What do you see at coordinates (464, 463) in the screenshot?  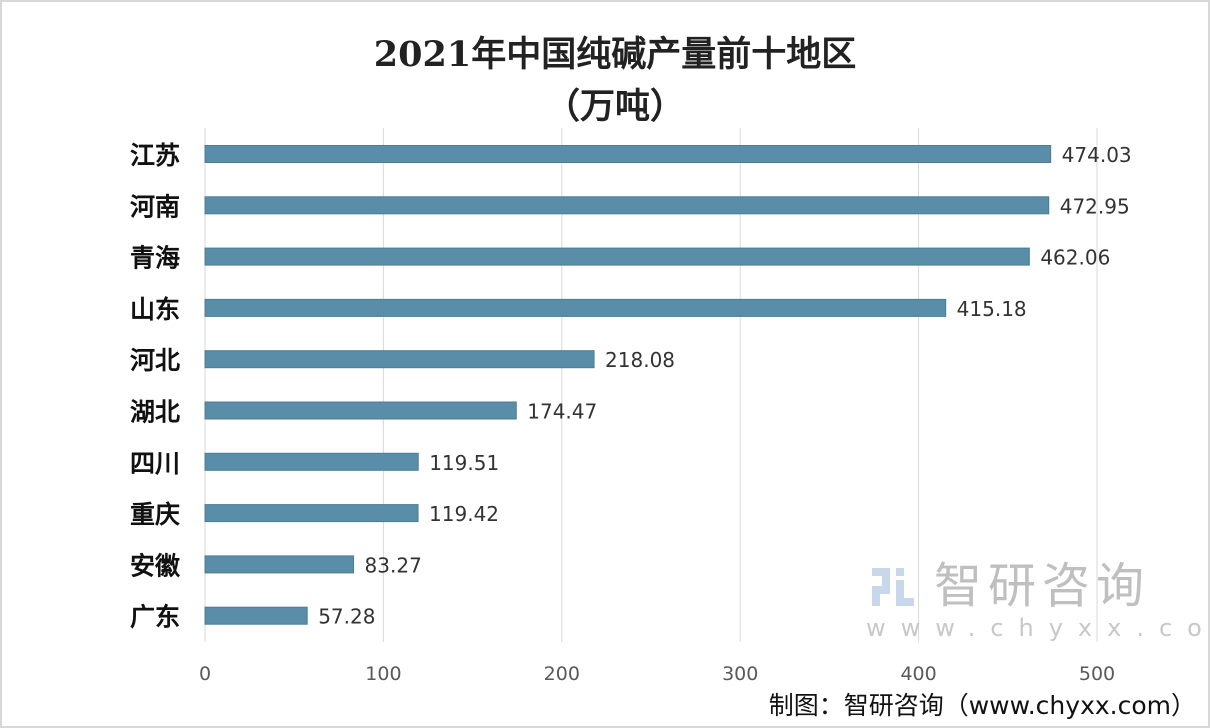 I see `data-label: 119.51` at bounding box center [464, 463].